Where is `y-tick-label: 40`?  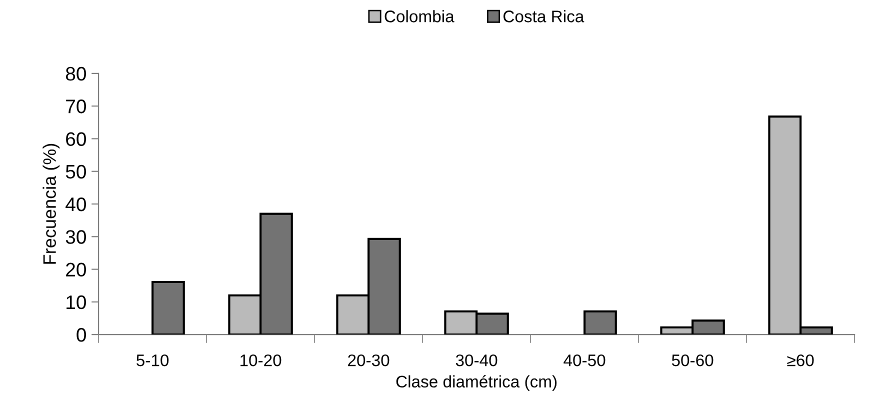
y-tick-label: 40 is located at coordinates (76, 204).